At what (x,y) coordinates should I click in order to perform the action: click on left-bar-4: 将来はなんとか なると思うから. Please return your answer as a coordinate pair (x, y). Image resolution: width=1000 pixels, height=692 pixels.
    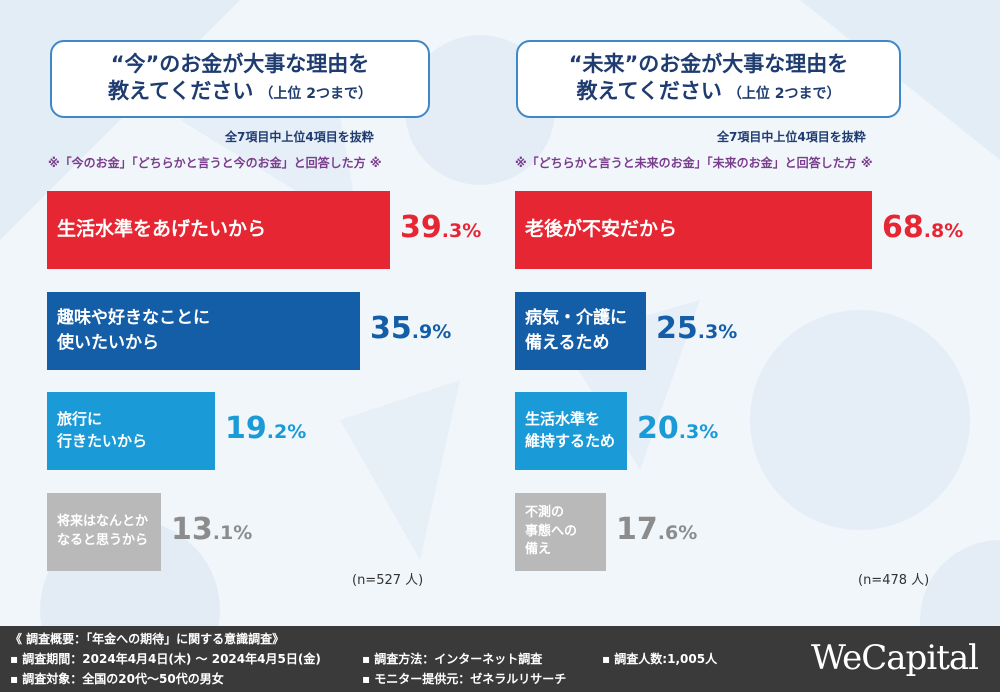
    Looking at the image, I should click on (104, 532).